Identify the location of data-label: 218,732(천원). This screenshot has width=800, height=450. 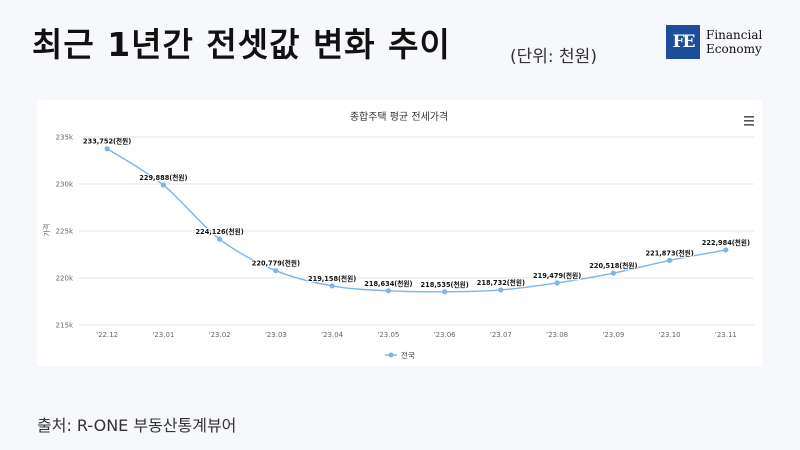
(501, 282).